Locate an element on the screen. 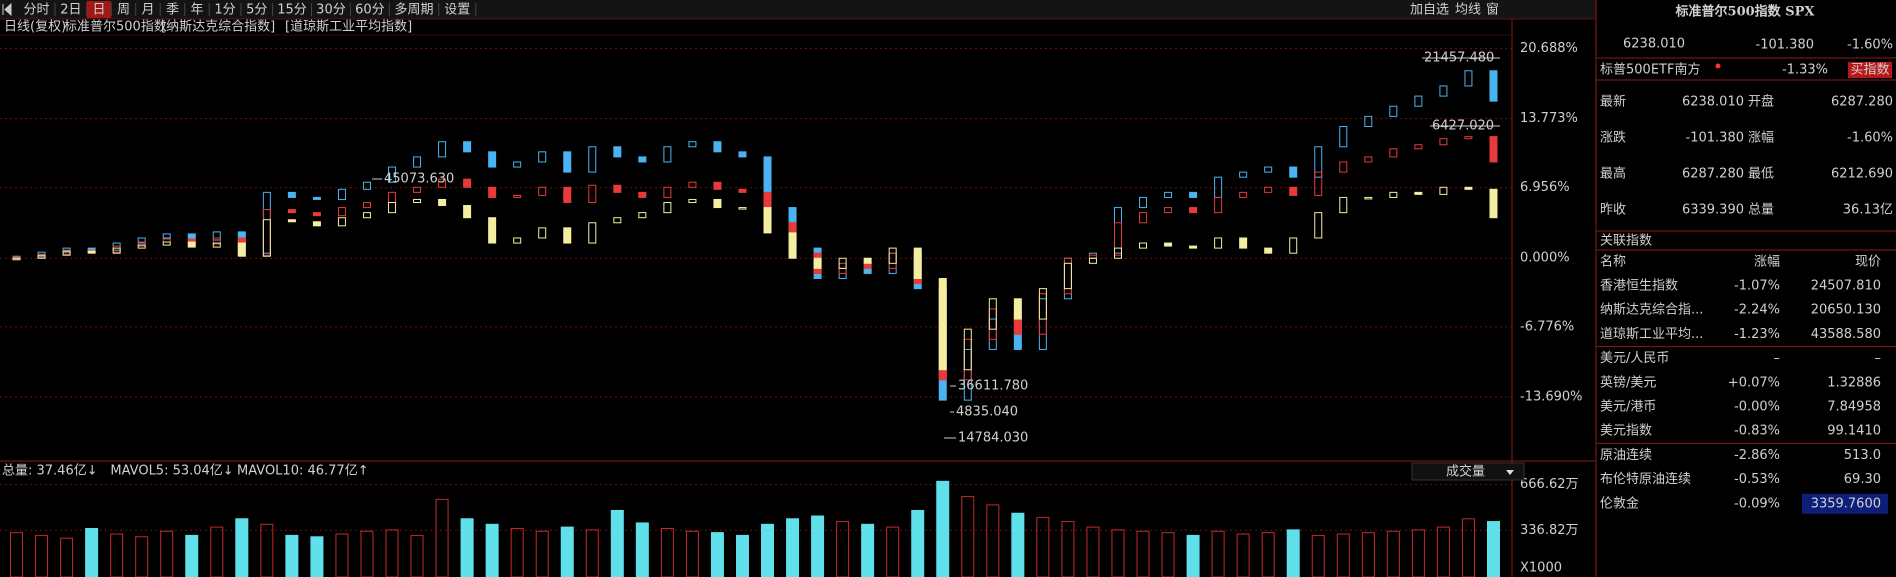 The image size is (1896, 577). period-tab: 月 is located at coordinates (147, 10).